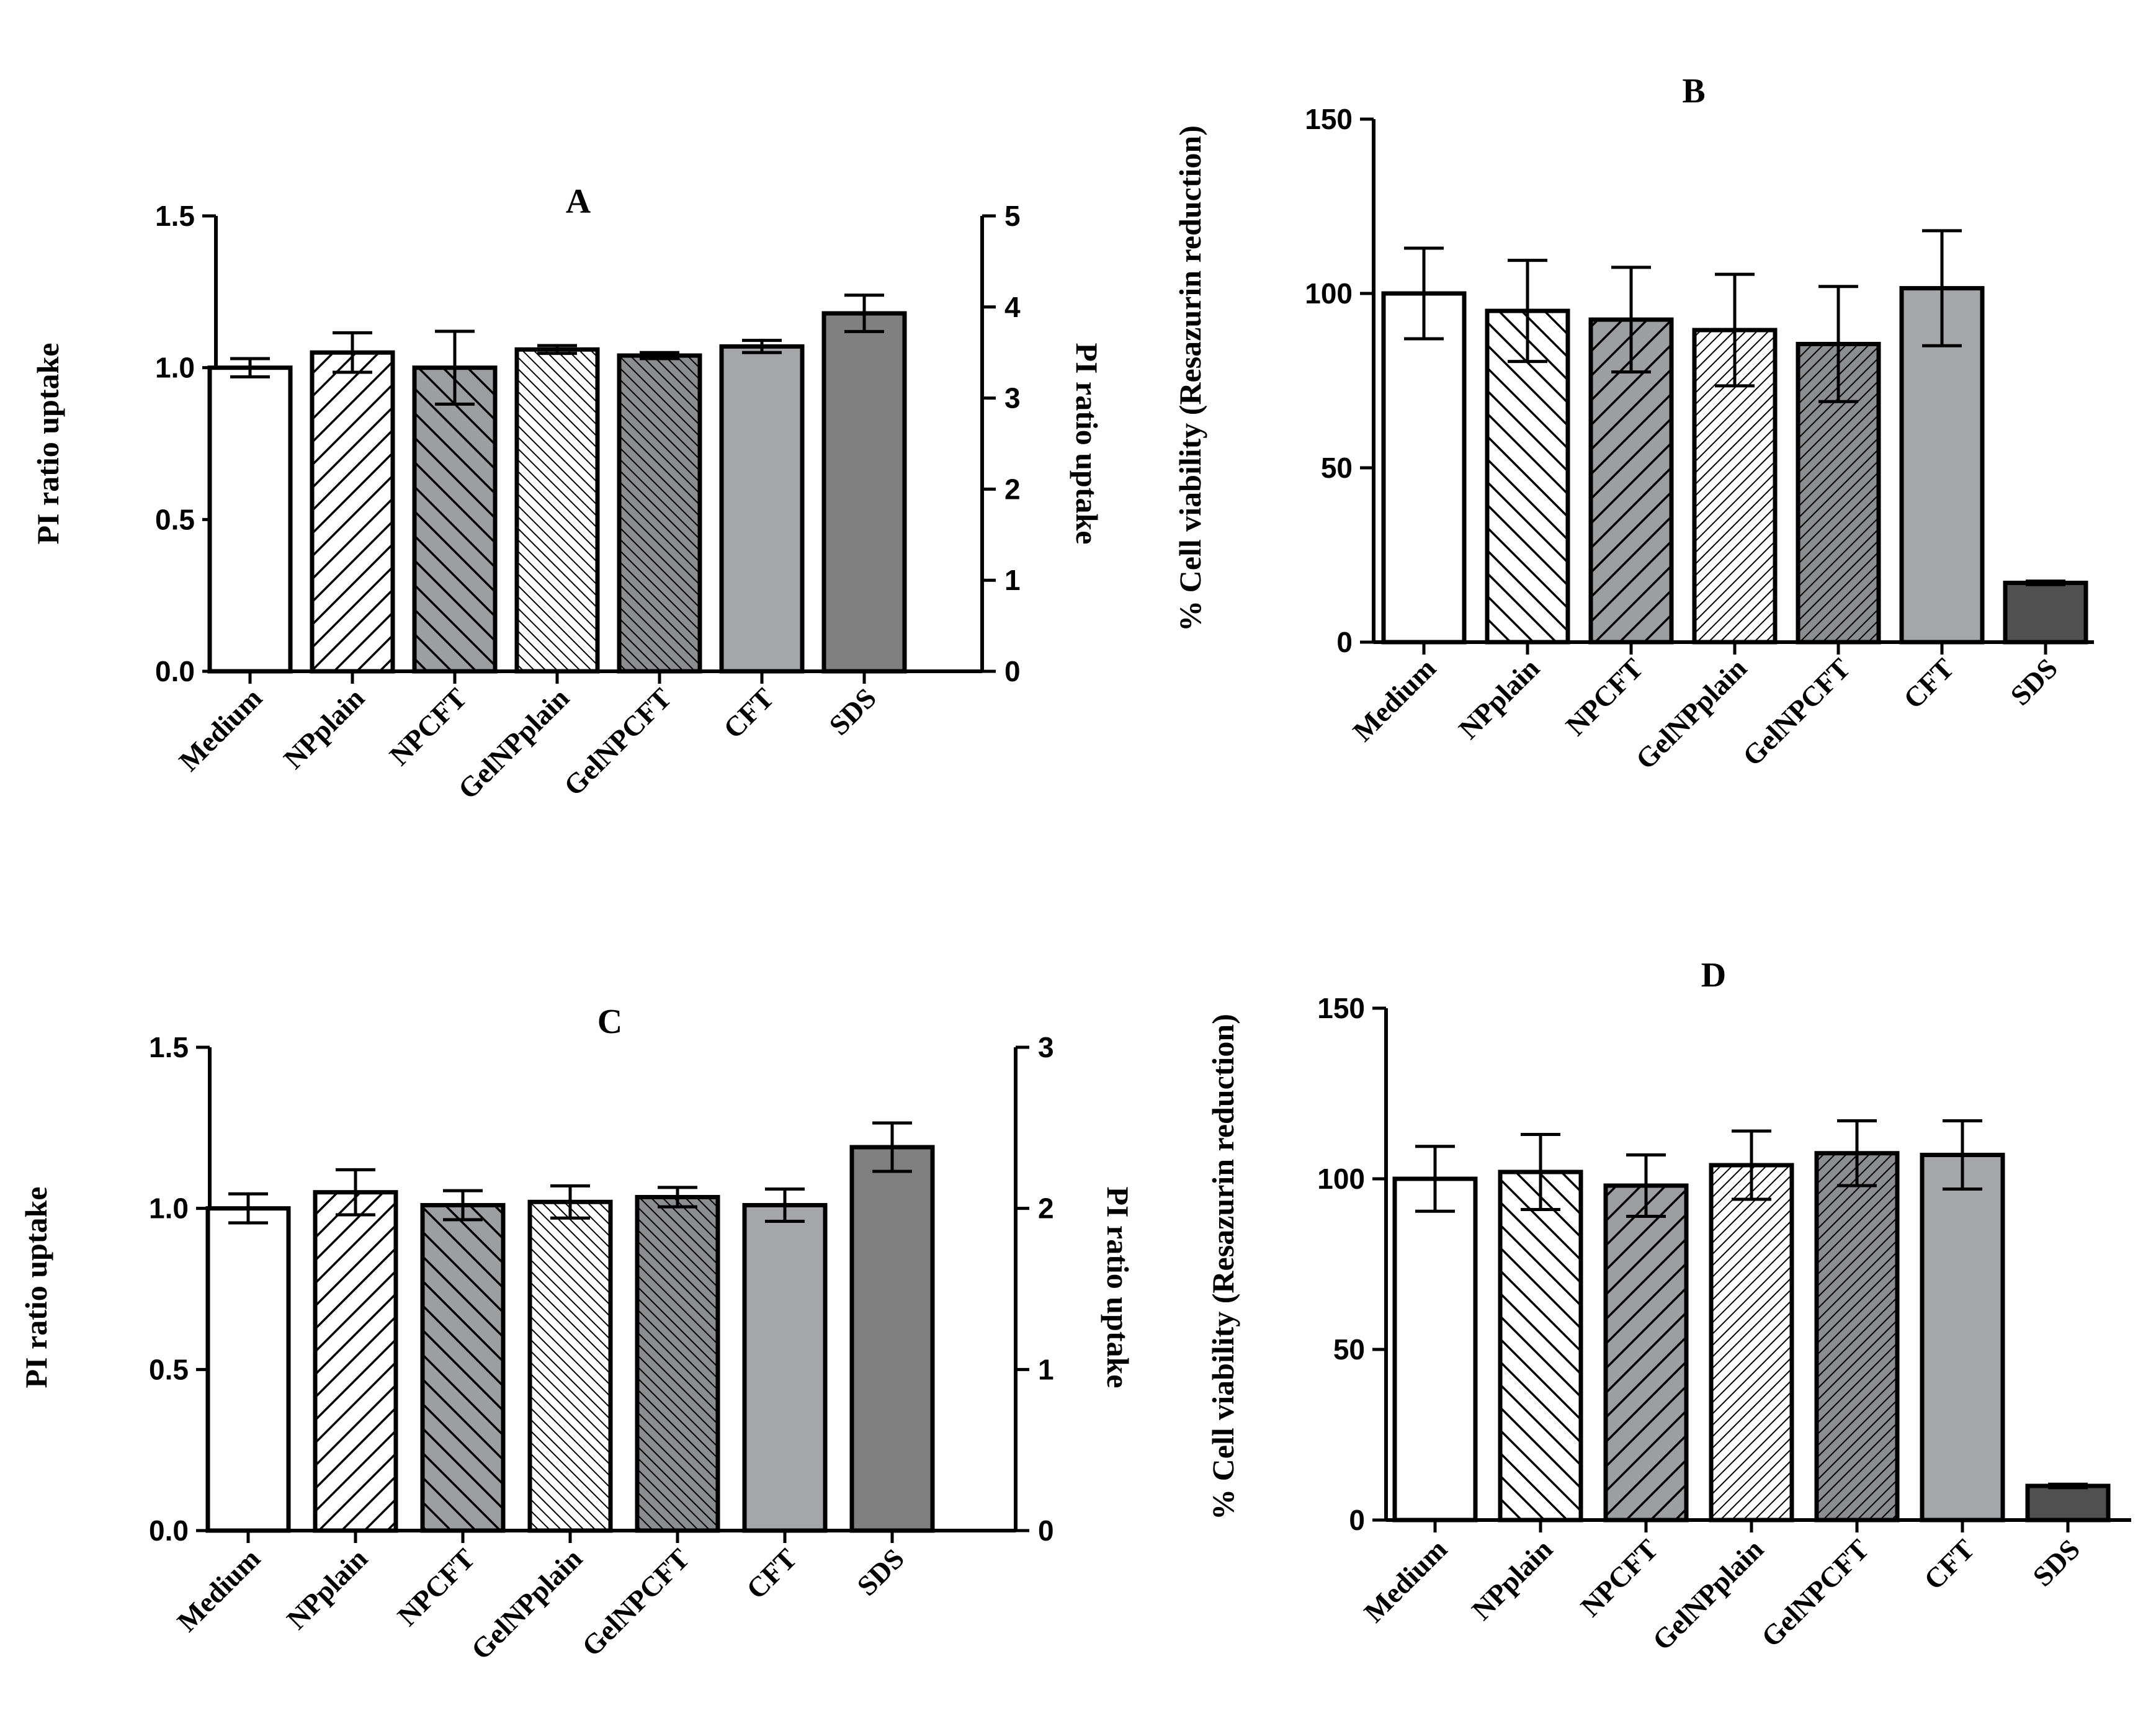 The height and width of the screenshot is (1713, 2156). Describe the element at coordinates (1694, 91) in the screenshot. I see `panel-title: B` at that location.